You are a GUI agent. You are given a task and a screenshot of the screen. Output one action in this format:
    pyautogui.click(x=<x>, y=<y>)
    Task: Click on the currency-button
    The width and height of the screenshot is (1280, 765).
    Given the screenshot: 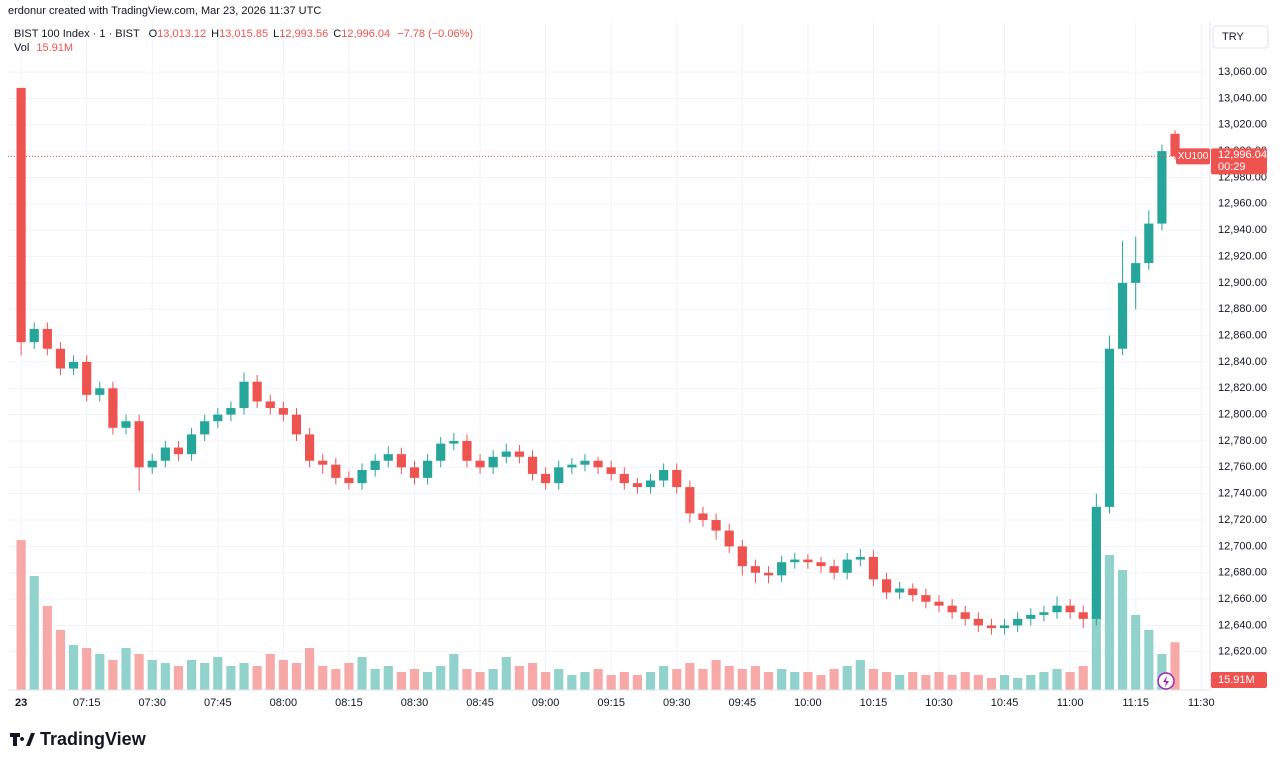 What is the action you would take?
    pyautogui.click(x=1240, y=37)
    